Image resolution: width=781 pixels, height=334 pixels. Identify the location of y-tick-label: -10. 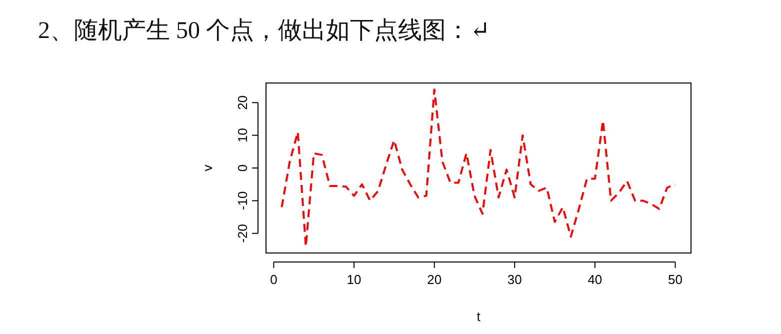
(242, 200).